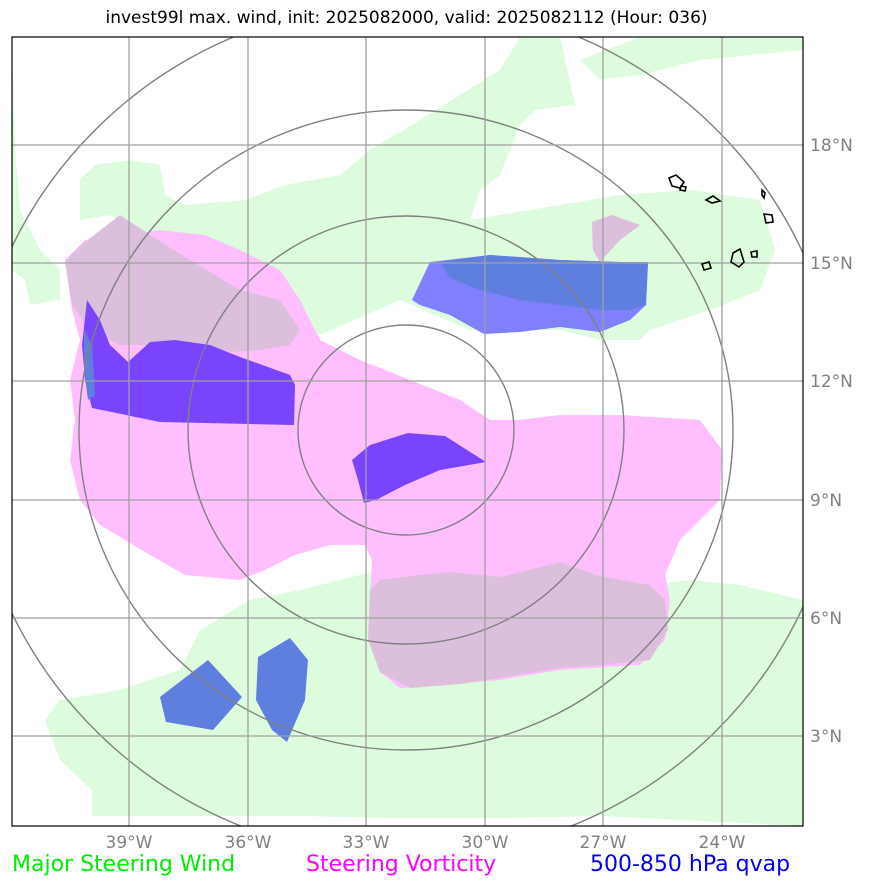 This screenshot has width=873, height=891. Describe the element at coordinates (831, 441) in the screenshot. I see `lat-tick-labels: 18°N 15°N 12°N 9°N 6°N 3°N` at that location.